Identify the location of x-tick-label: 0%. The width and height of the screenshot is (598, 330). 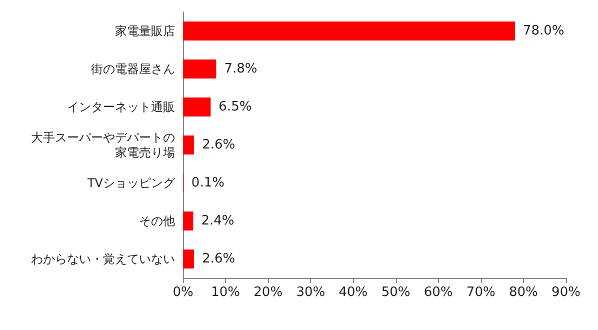
(183, 292).